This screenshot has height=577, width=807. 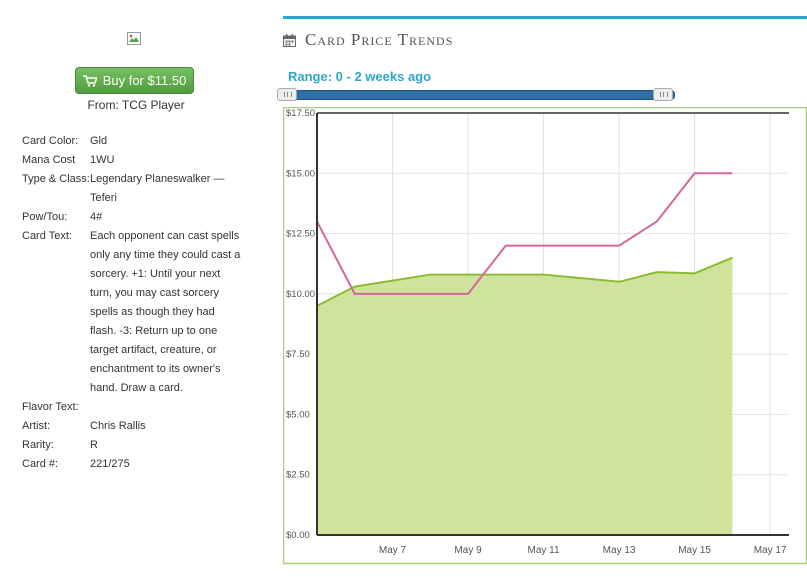 I want to click on y-tick-label: $5.00, so click(x=298, y=414).